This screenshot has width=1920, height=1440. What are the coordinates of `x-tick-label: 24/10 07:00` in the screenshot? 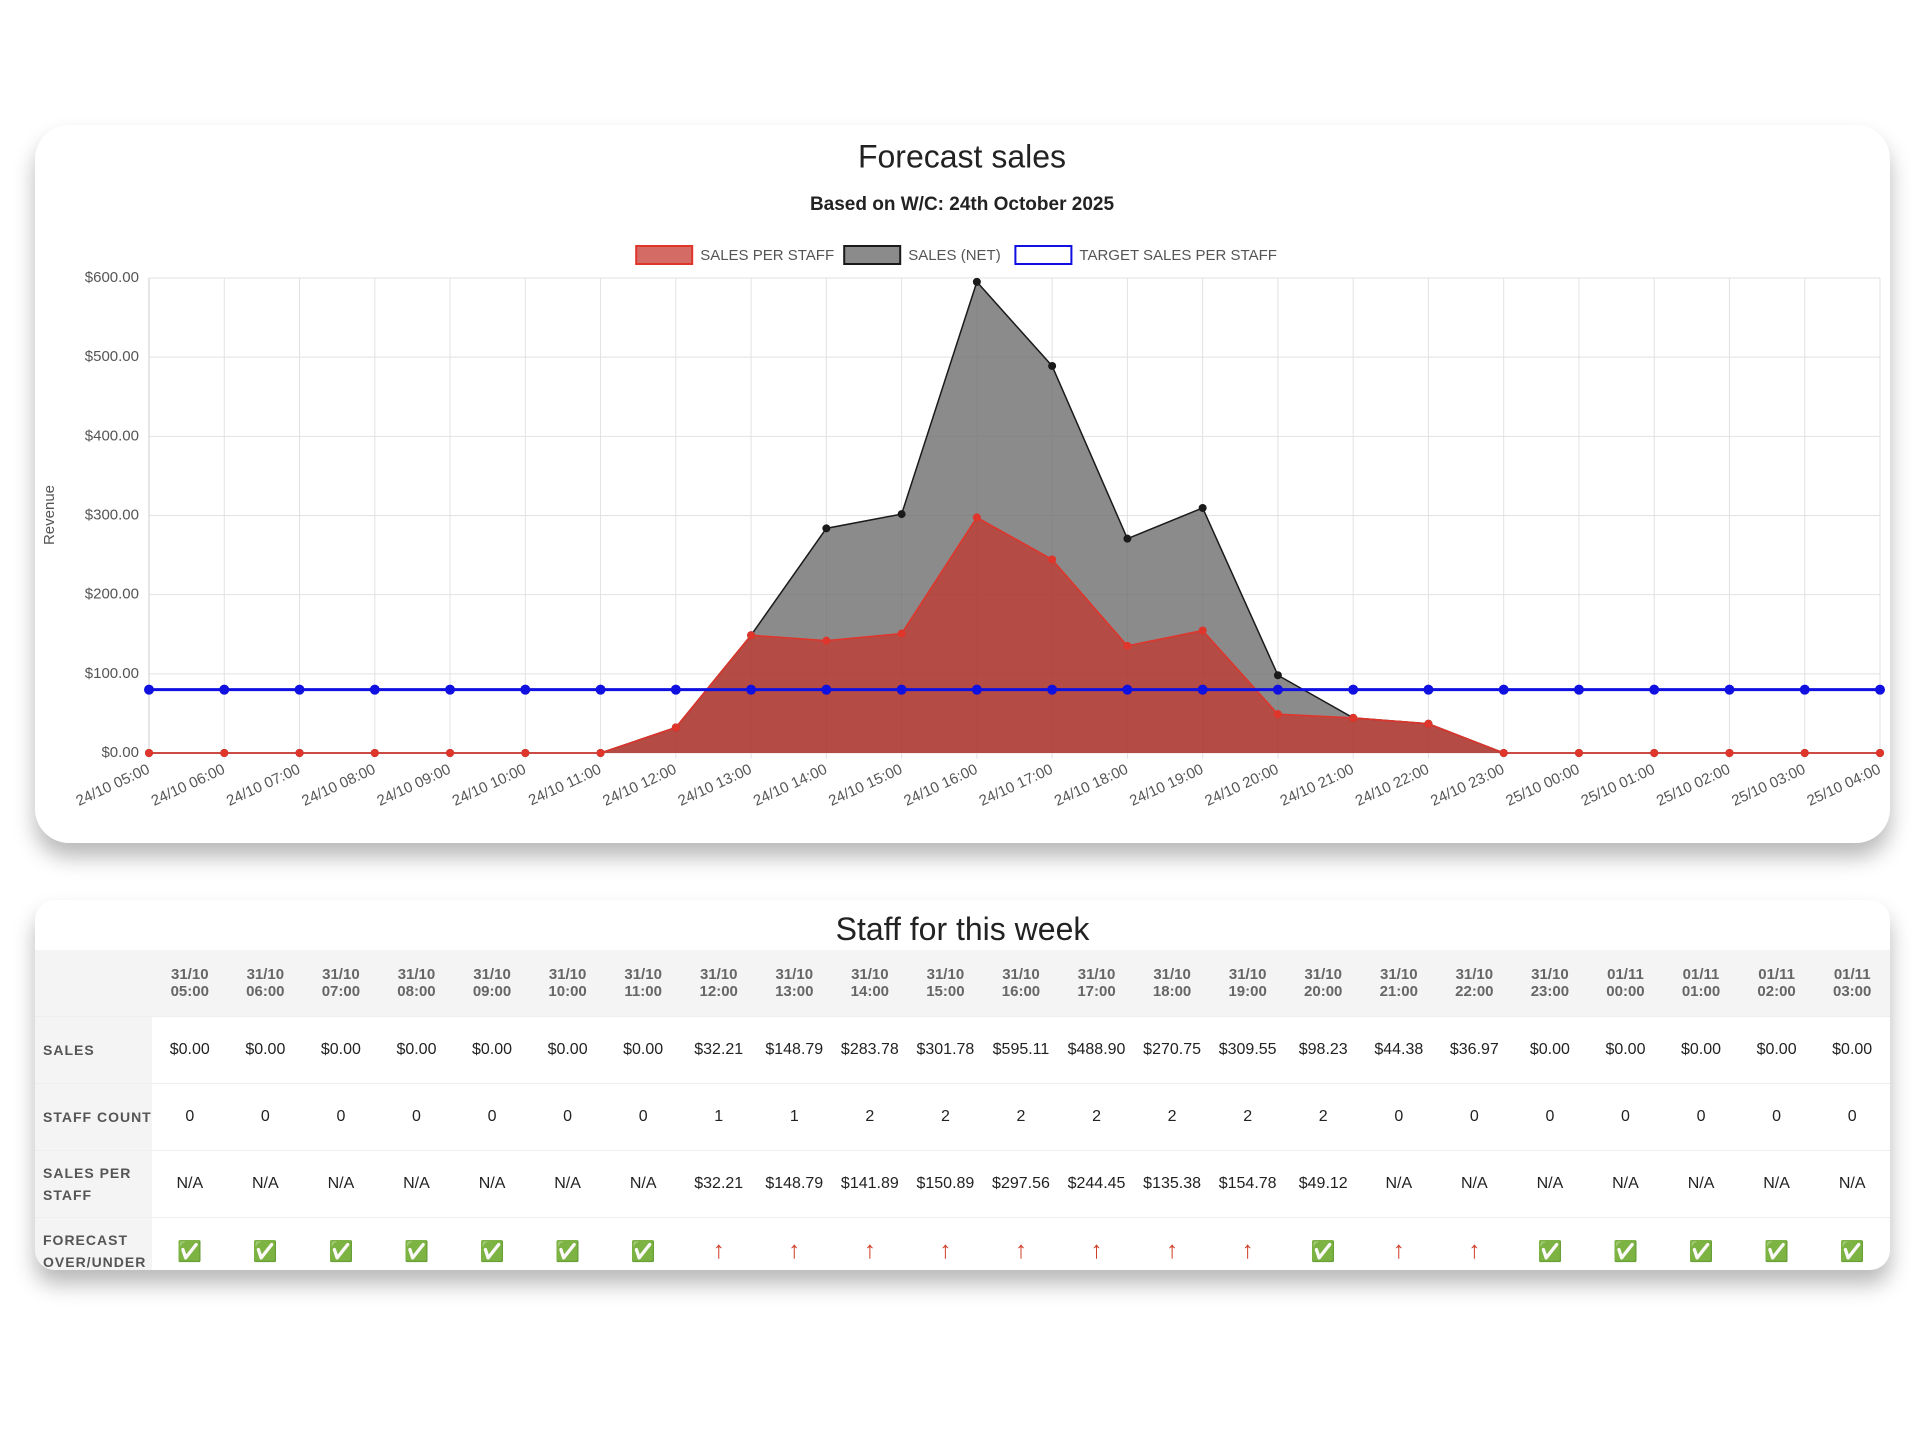 It's located at (263, 785).